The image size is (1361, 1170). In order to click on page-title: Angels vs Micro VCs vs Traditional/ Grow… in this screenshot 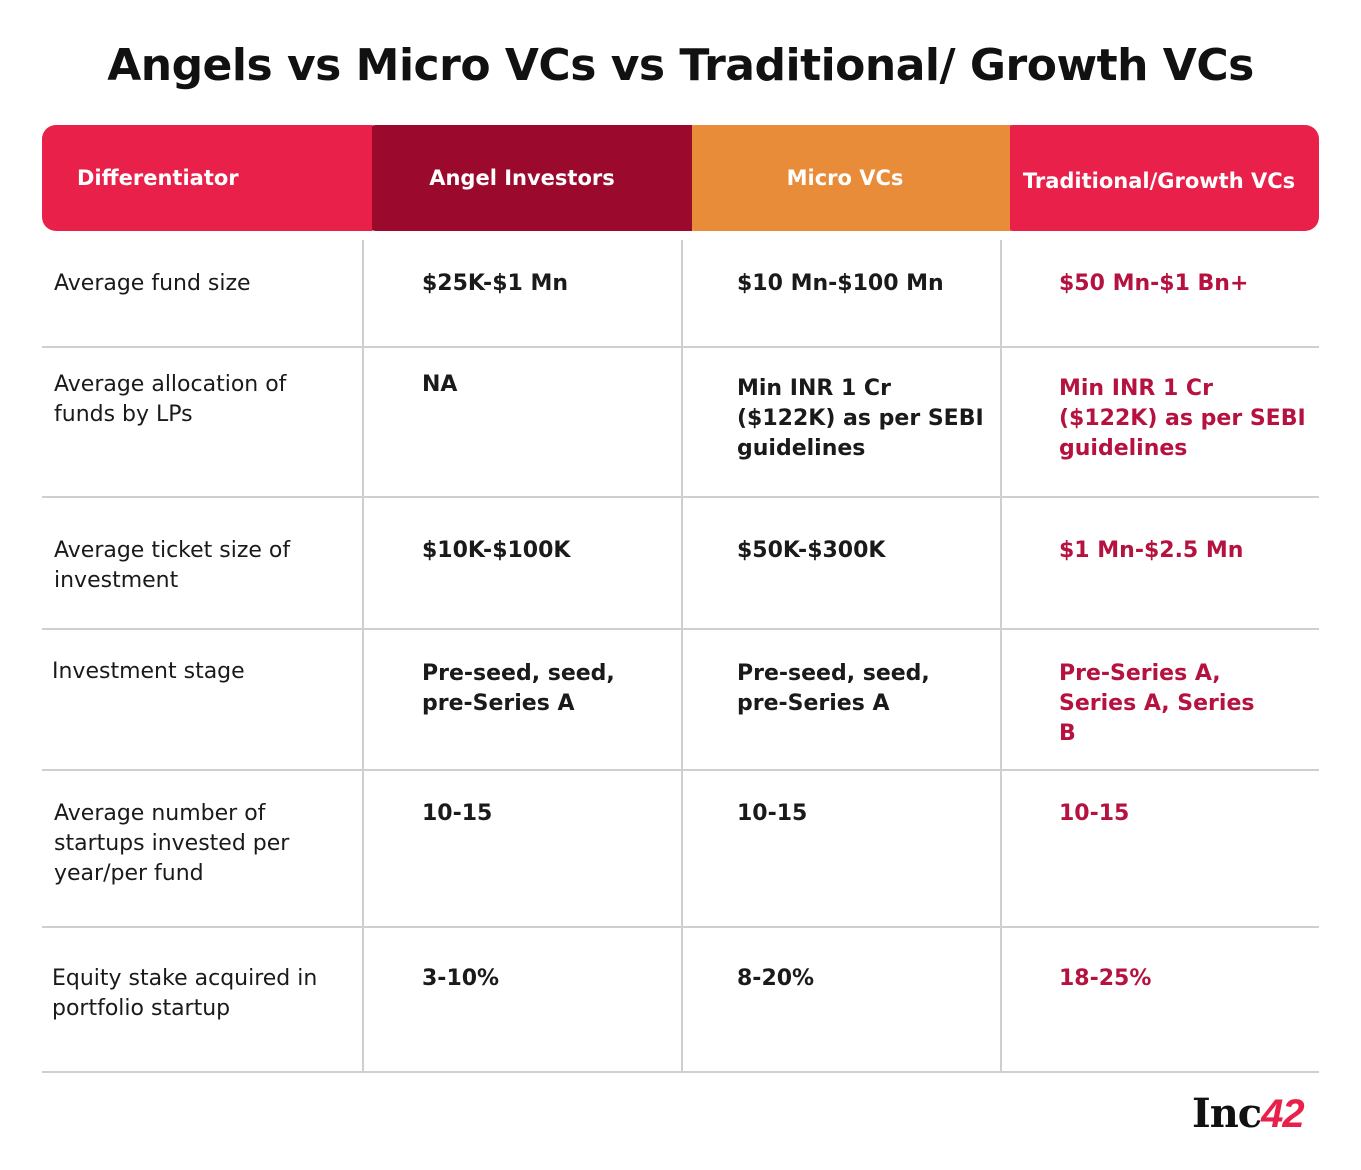, I will do `click(680, 65)`.